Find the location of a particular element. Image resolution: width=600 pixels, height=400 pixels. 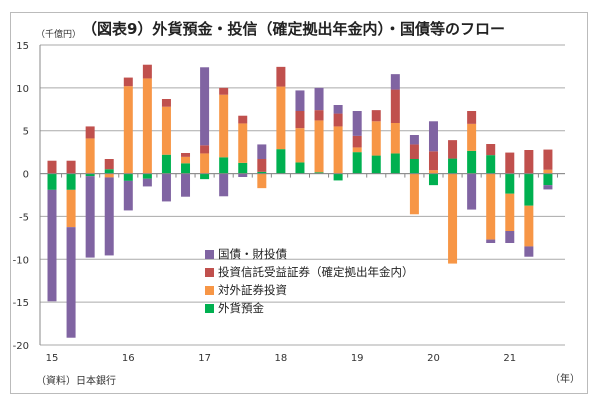

x-tick-label: 17 is located at coordinates (204, 358).